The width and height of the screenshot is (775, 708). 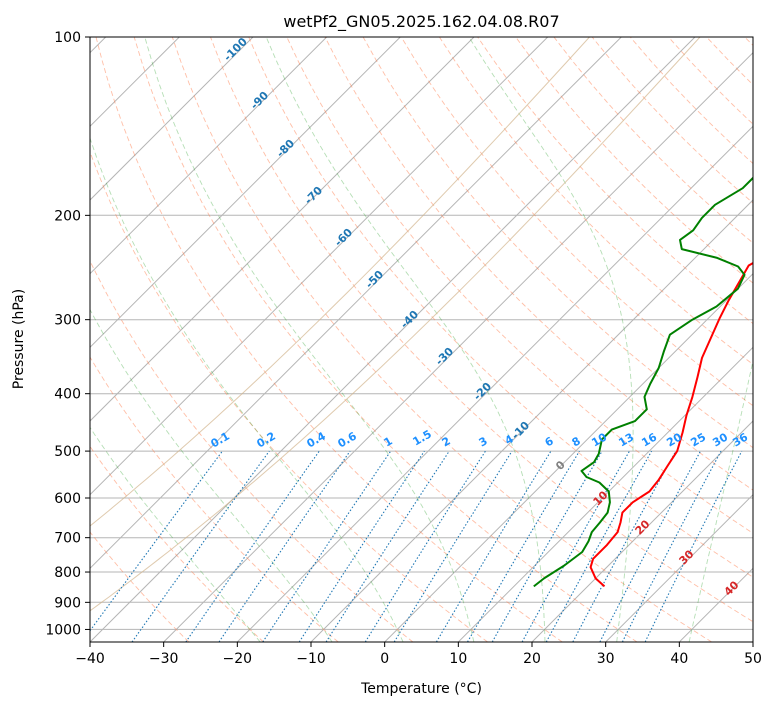 I want to click on x-tick-label: −20, so click(x=238, y=659).